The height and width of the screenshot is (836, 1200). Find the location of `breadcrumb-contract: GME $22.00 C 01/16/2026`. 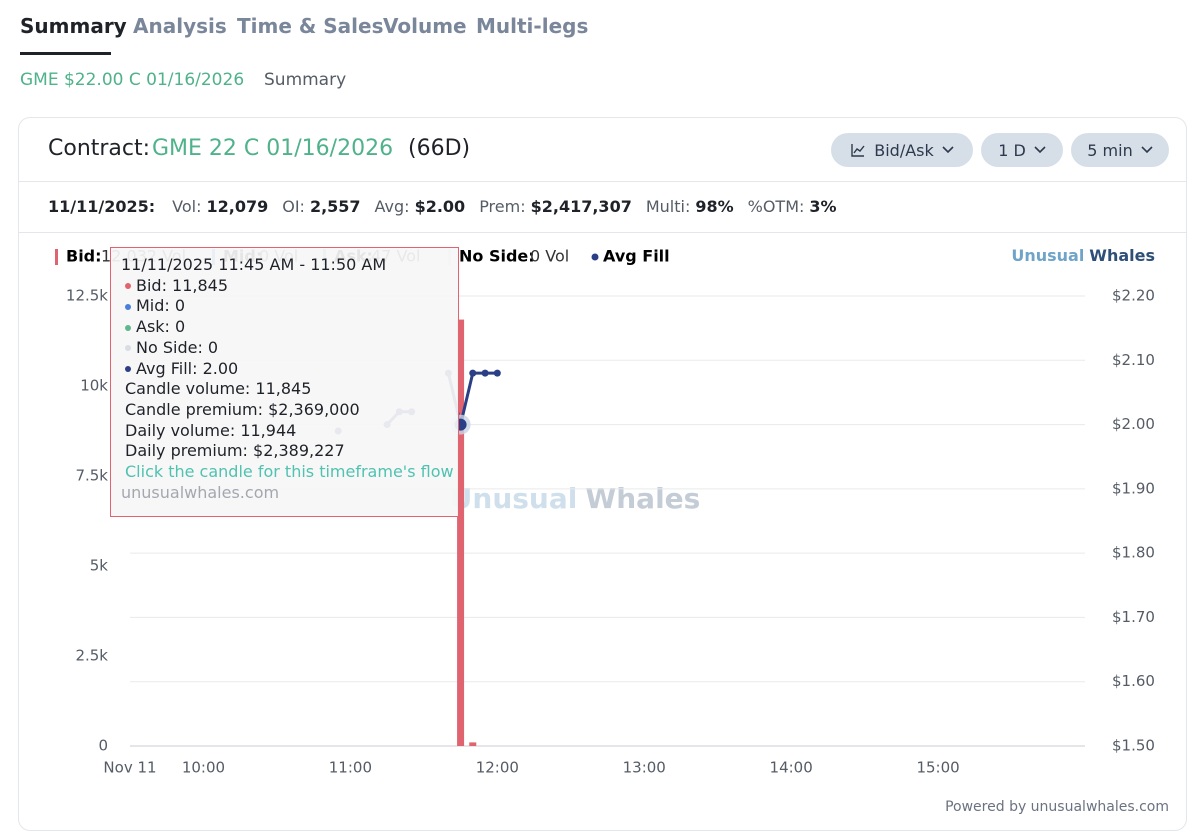

breadcrumb-contract: GME $22.00 C 01/16/2026 is located at coordinates (132, 80).